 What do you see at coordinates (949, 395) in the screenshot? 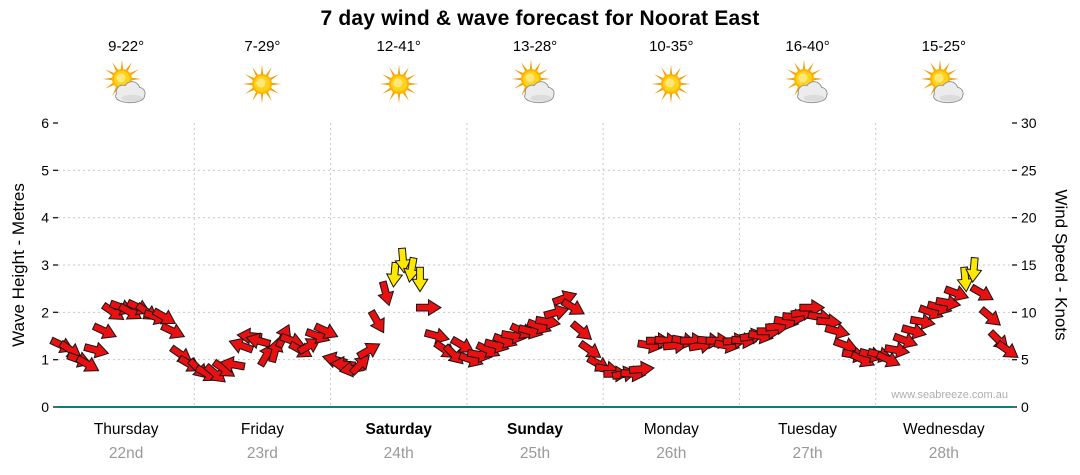
I see `watermark: www.seabreeze.com.au` at bounding box center [949, 395].